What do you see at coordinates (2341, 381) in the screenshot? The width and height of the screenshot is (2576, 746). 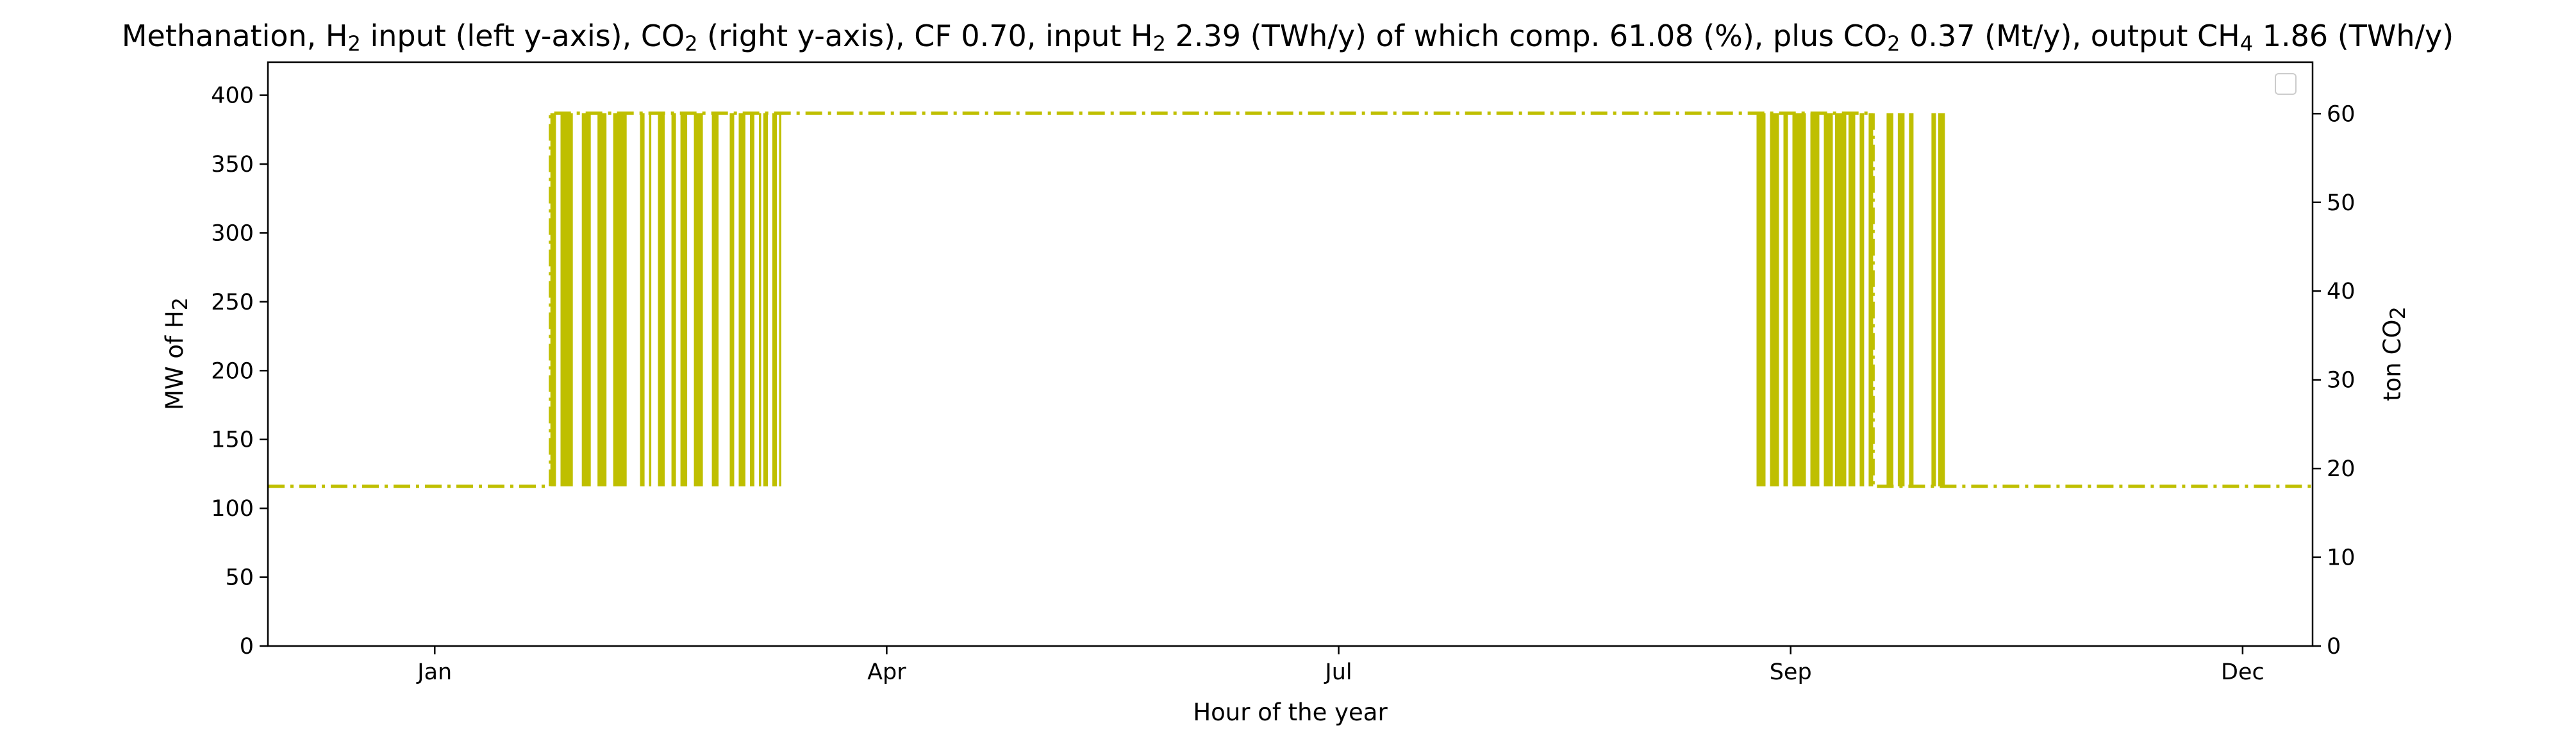 I see `y-right-tick-label-3: 30` at bounding box center [2341, 381].